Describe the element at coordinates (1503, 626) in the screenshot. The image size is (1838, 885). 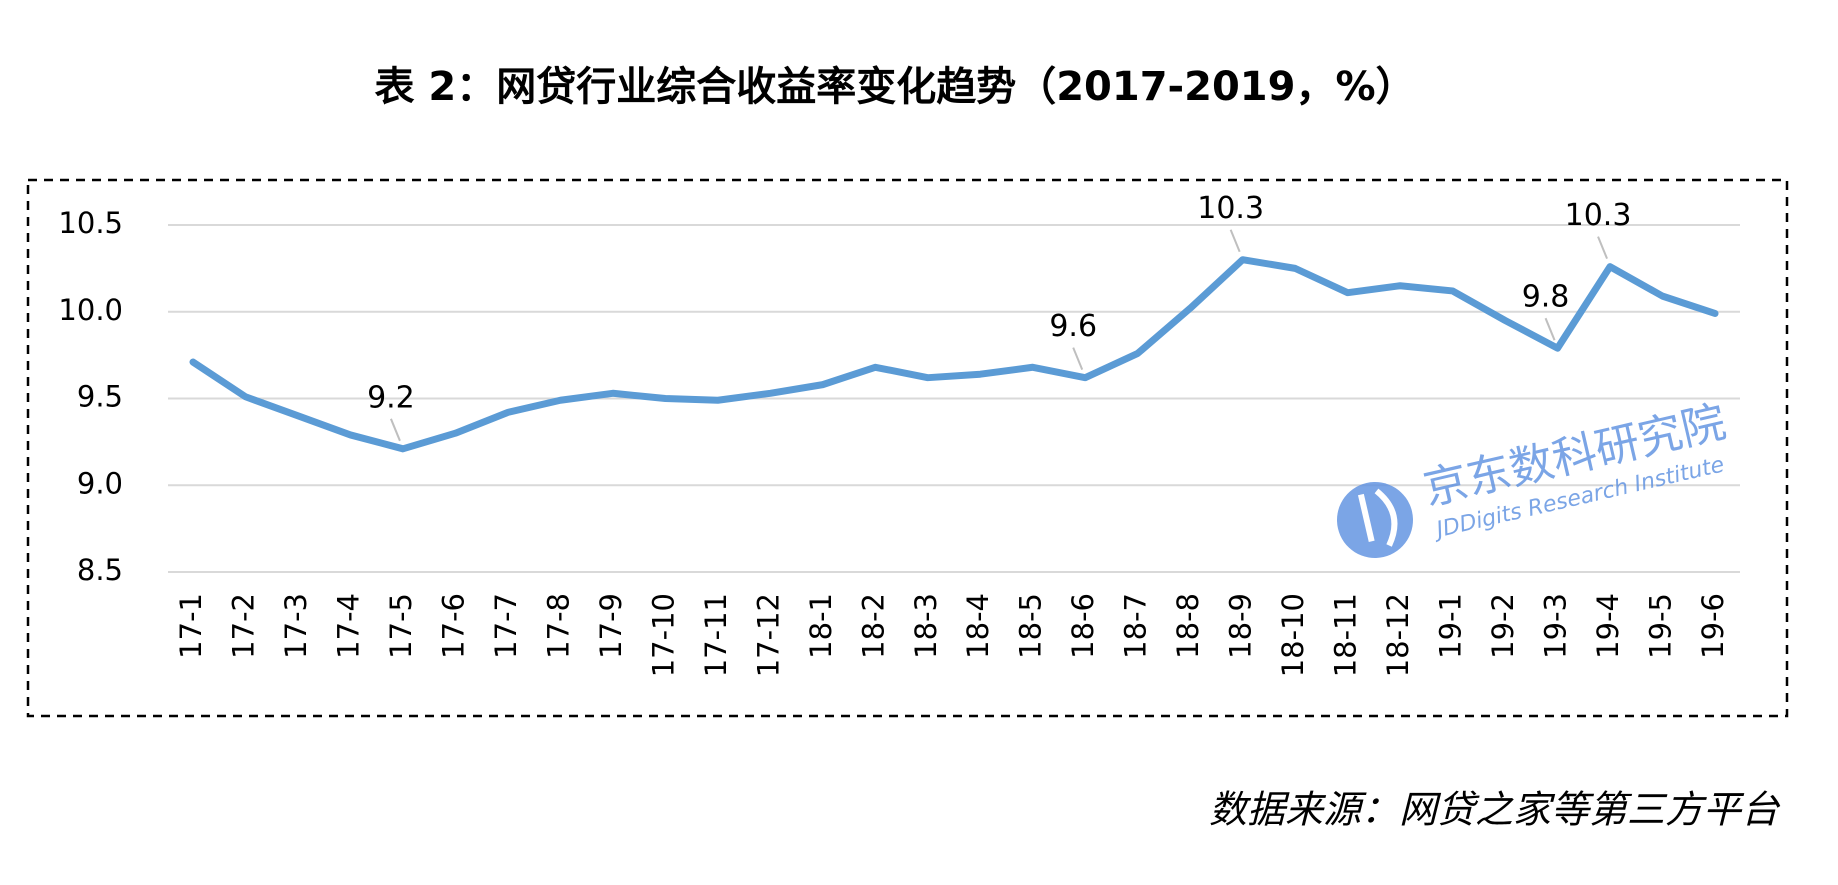
I see `x-tick-label: 19-2` at that location.